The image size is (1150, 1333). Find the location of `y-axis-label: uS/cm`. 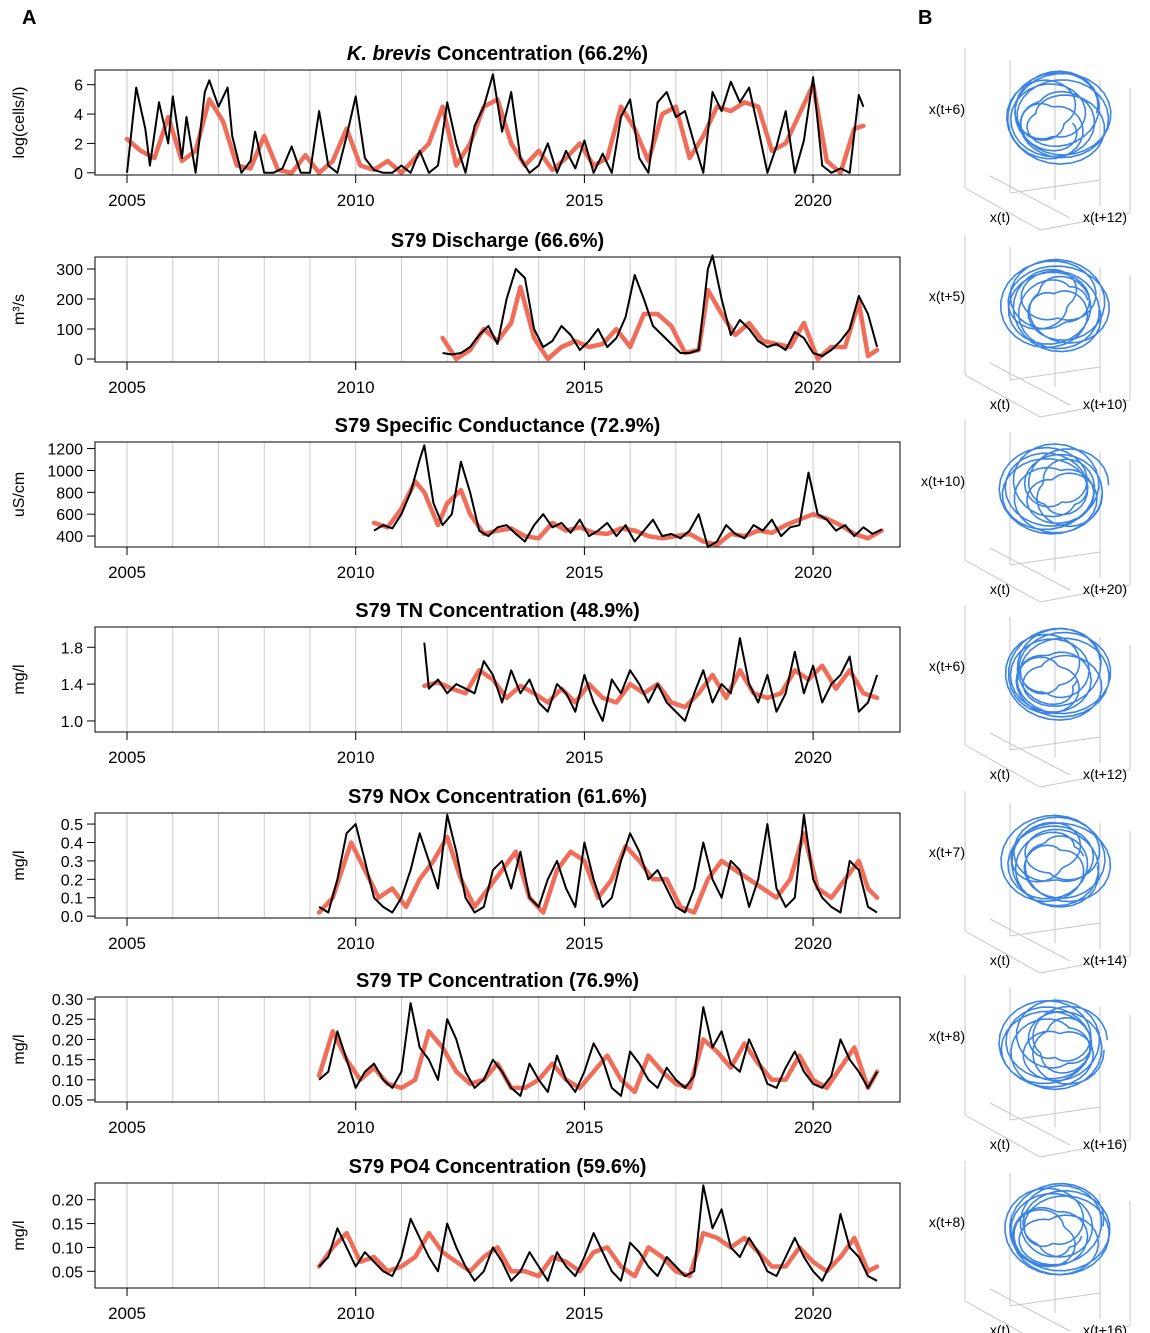

y-axis-label: uS/cm is located at coordinates (19, 494).